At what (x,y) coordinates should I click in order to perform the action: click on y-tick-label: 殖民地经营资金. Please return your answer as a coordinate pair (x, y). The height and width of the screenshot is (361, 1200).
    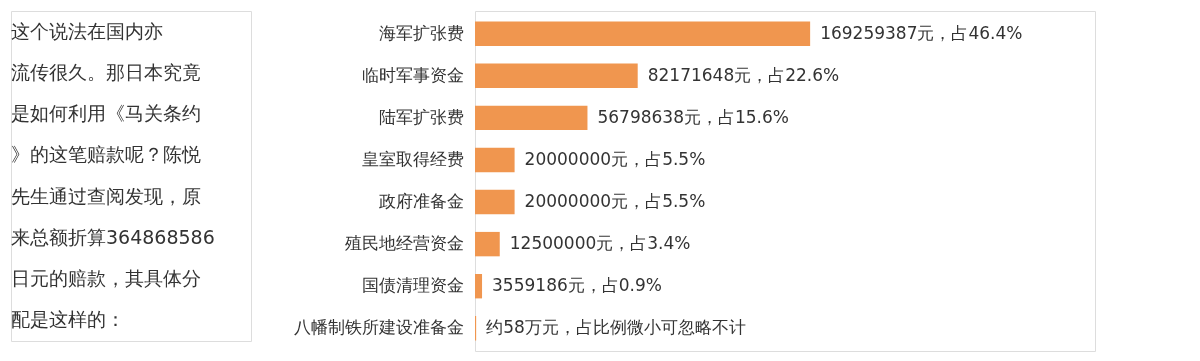
    Looking at the image, I should click on (404, 243).